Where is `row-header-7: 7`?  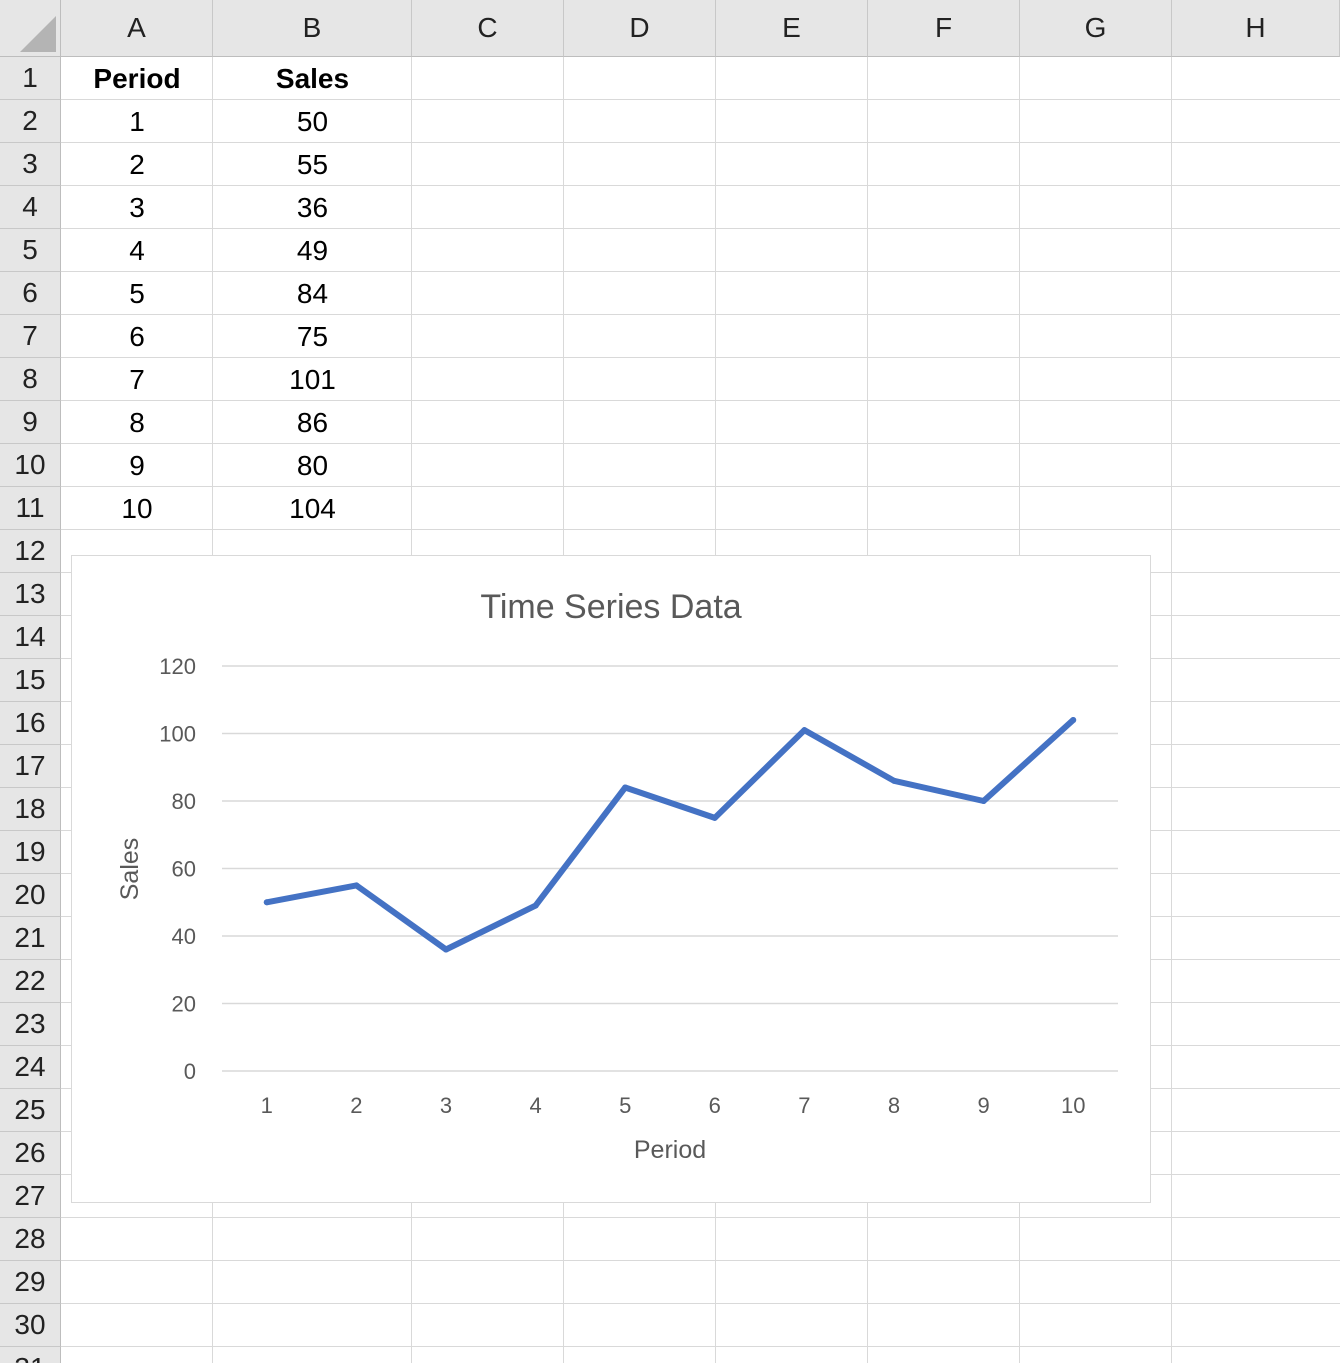 row-header-7: 7 is located at coordinates (30, 336).